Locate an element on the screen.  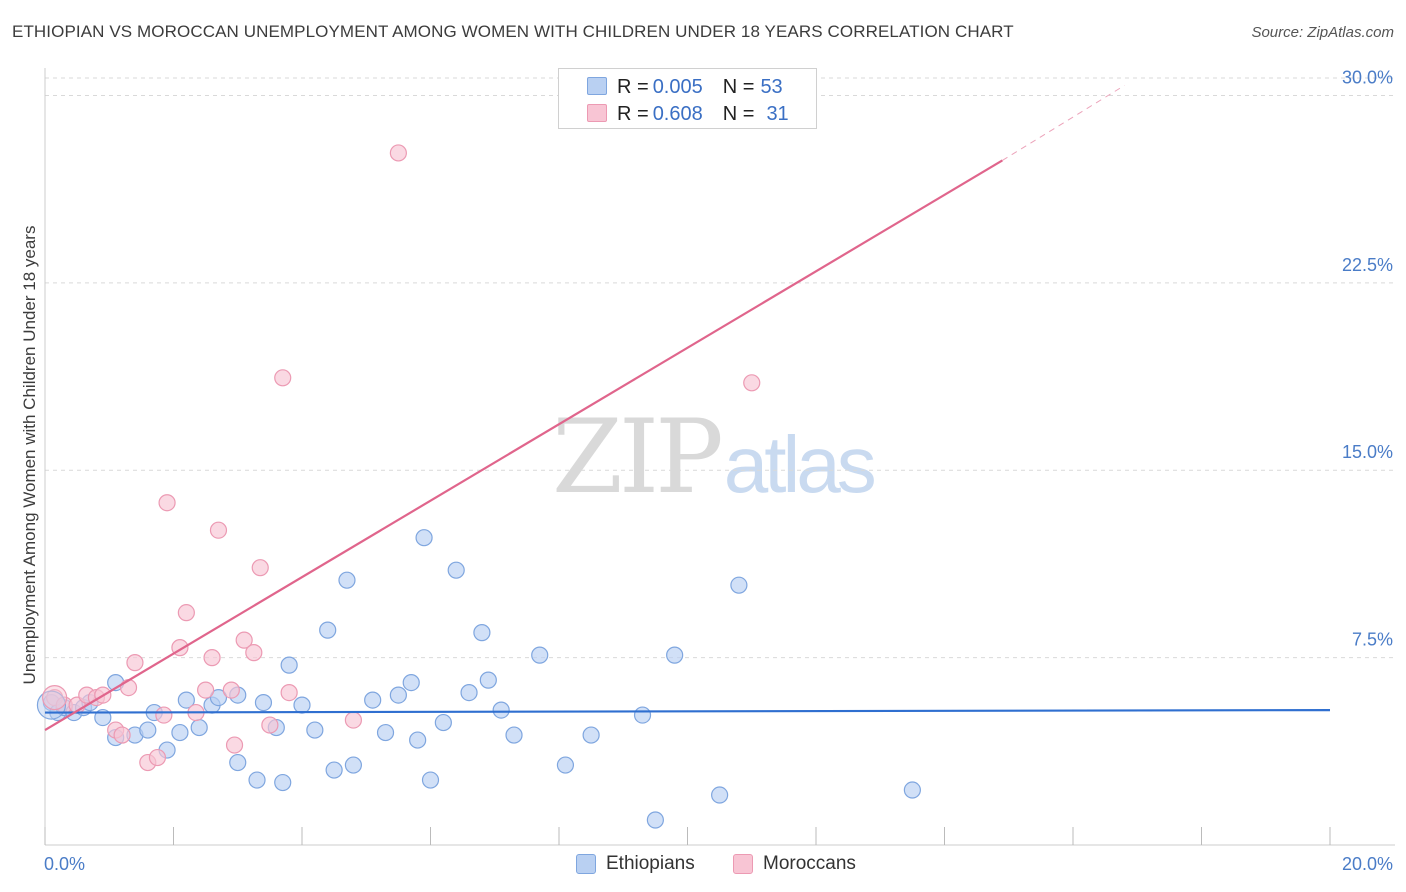
legend-r-value: 0.005 is located at coordinates (677, 86).